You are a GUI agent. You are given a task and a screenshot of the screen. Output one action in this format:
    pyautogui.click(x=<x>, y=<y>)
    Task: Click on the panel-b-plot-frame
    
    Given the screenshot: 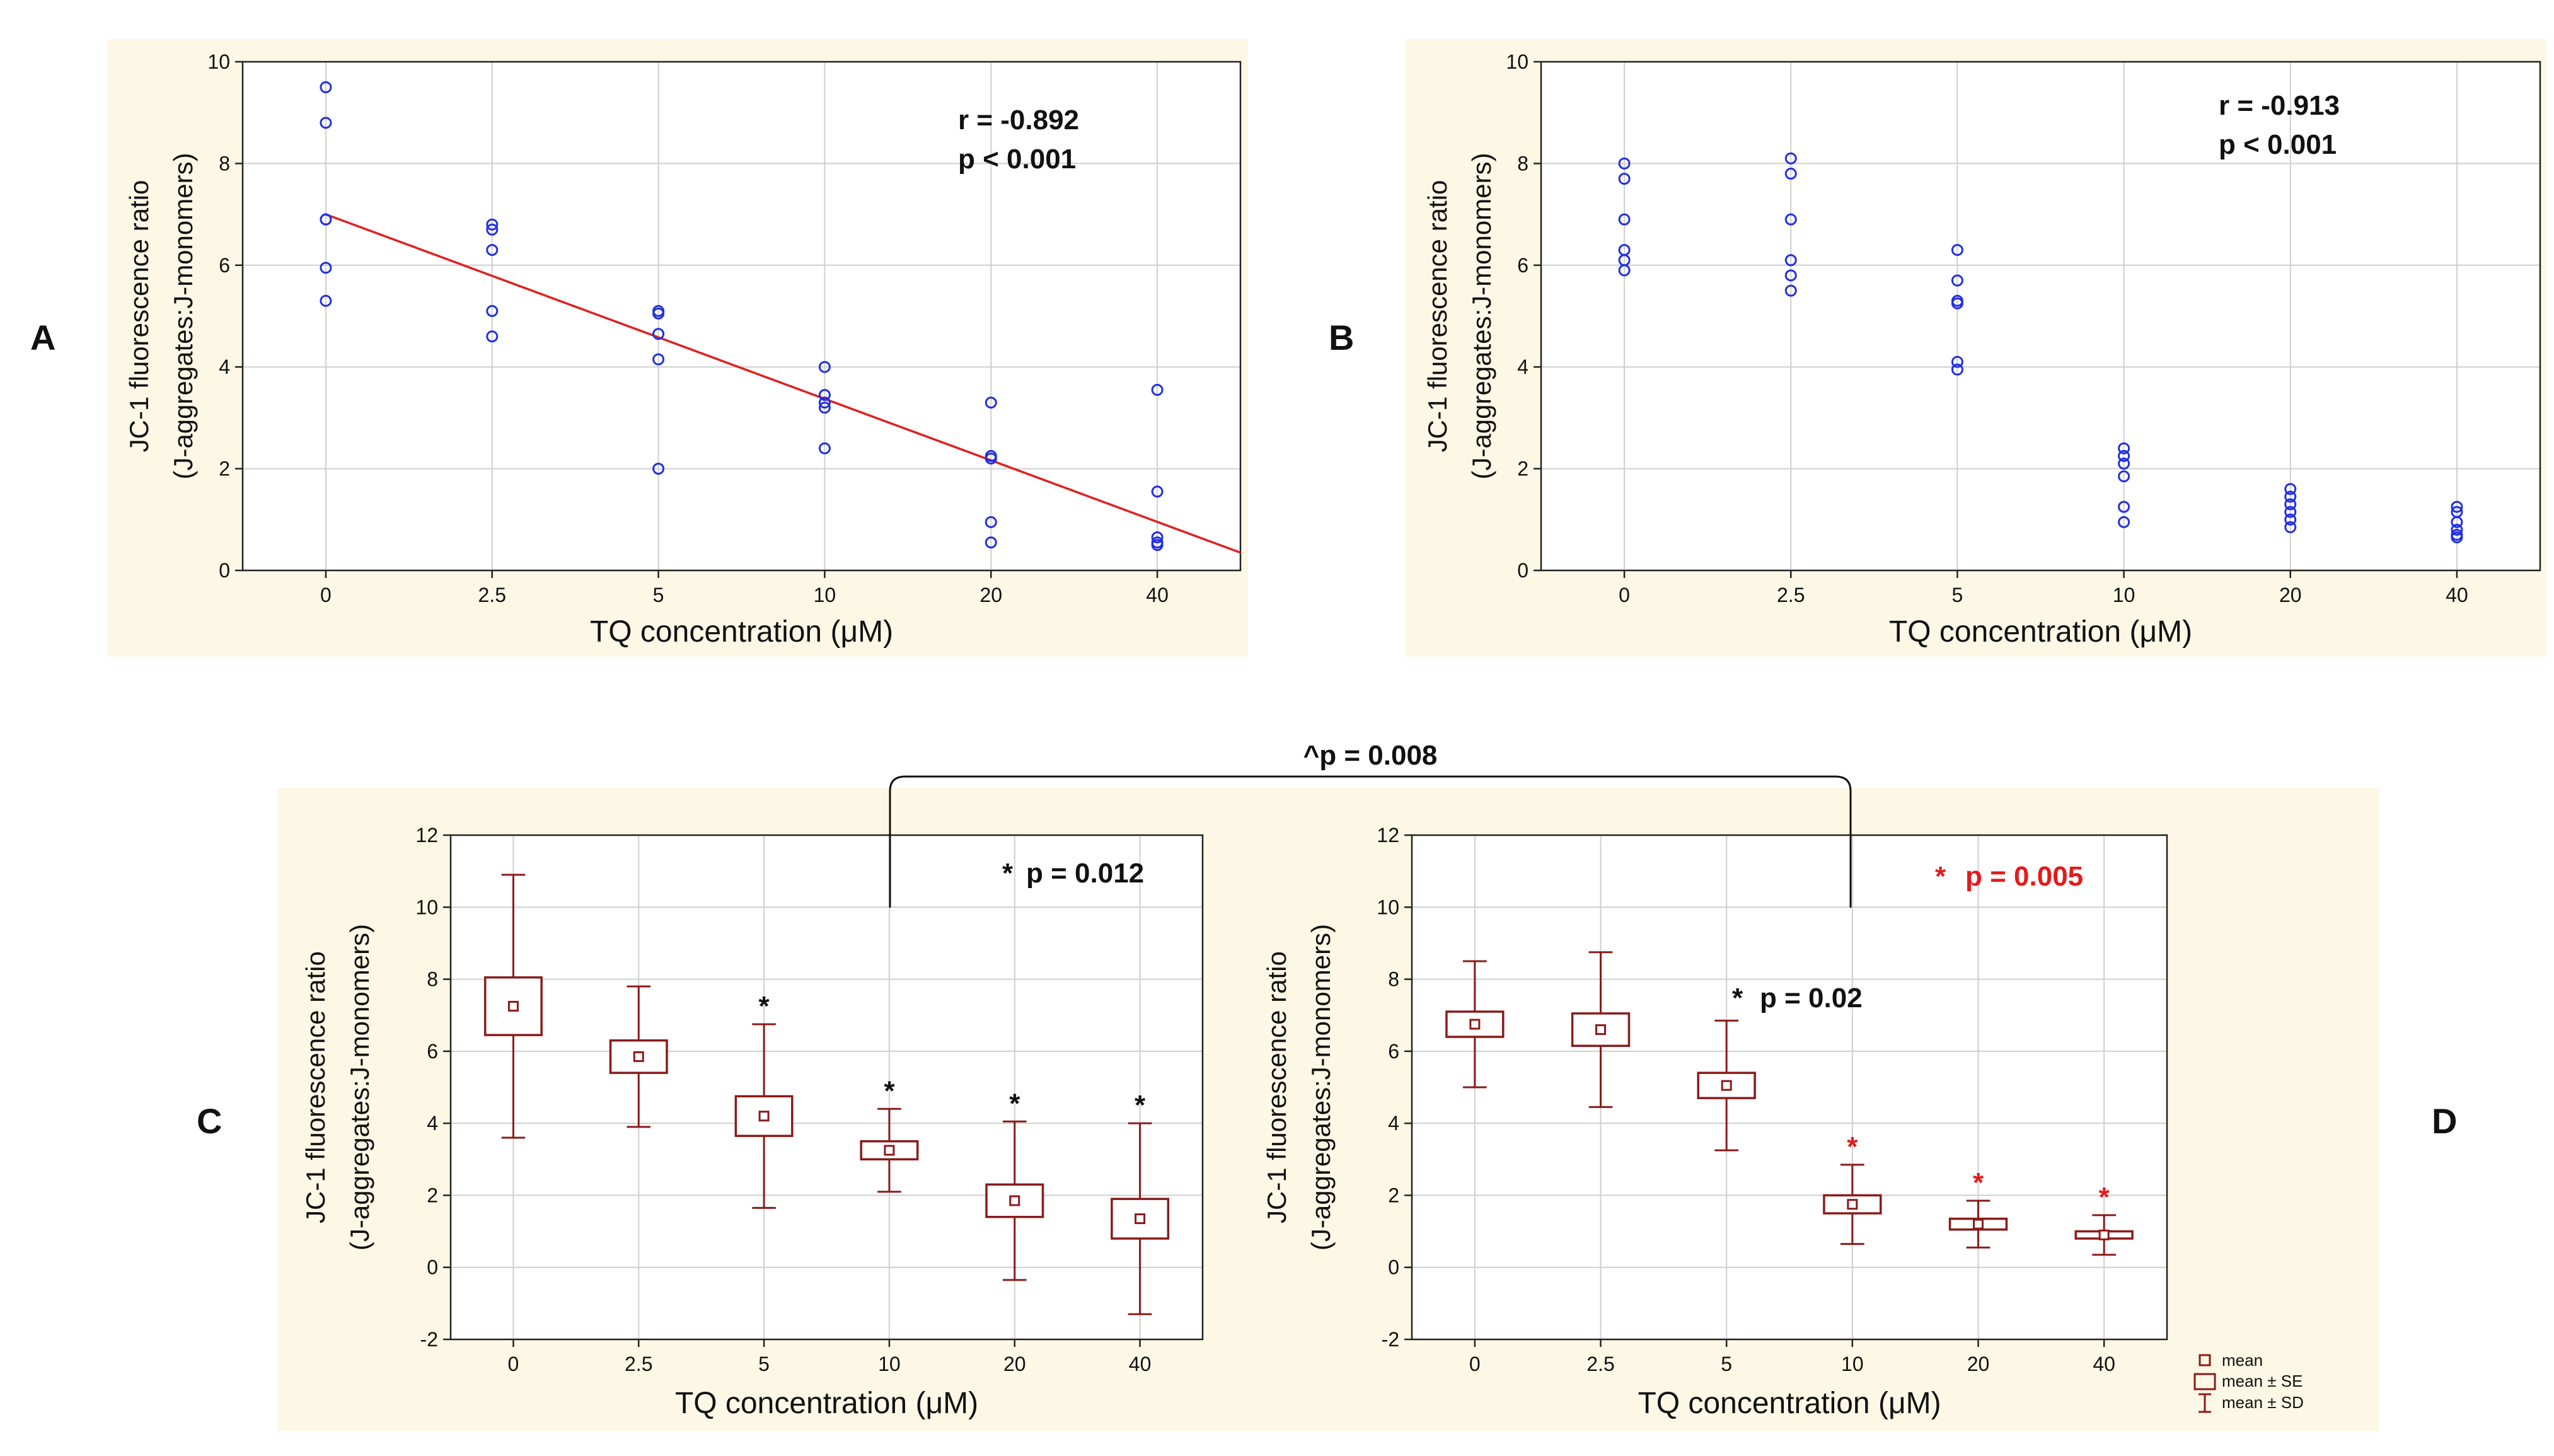 What is the action you would take?
    pyautogui.click(x=2040, y=316)
    